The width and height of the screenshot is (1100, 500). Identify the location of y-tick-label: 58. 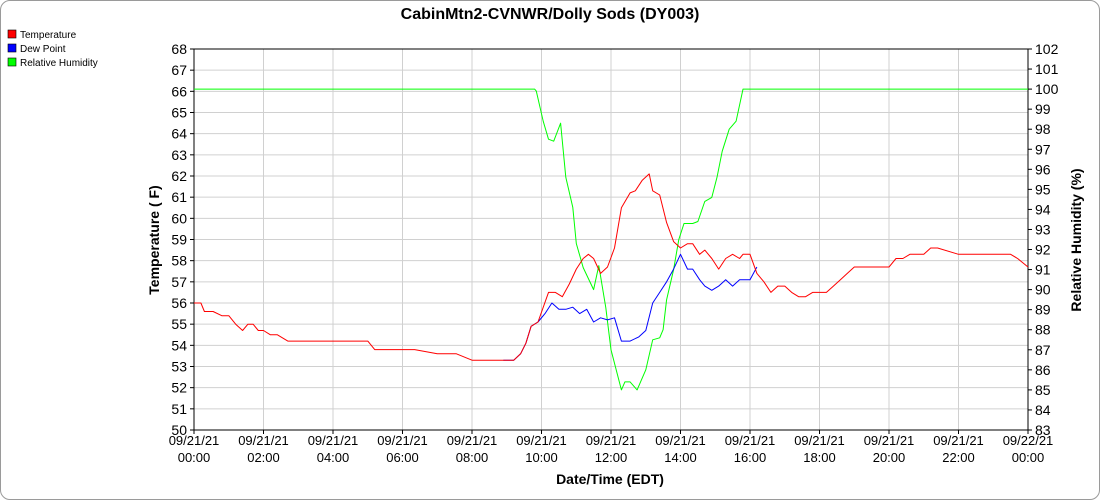
(179, 261).